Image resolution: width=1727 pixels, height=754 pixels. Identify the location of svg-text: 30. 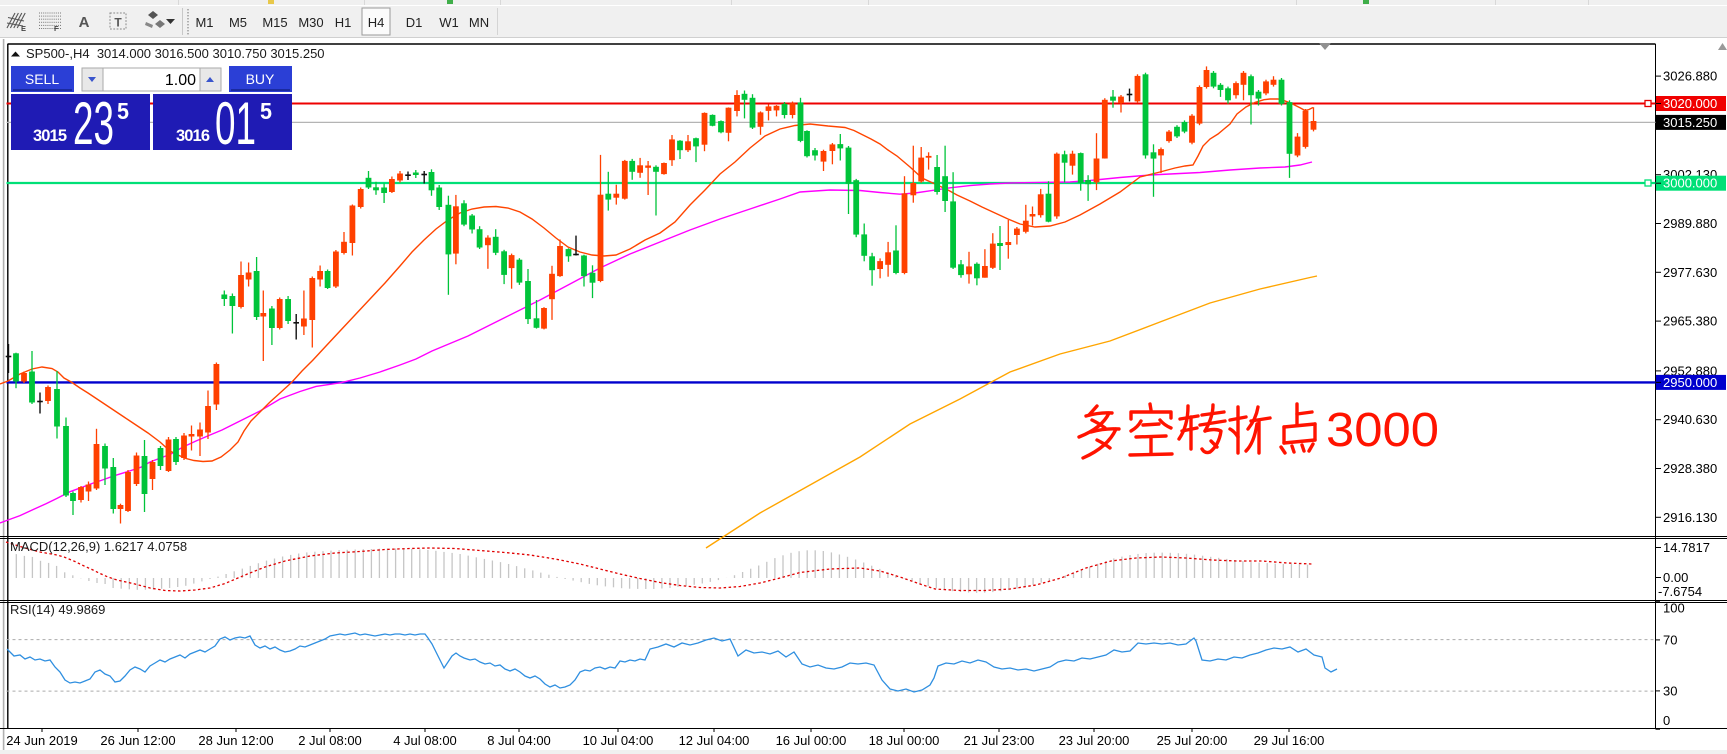
(1670, 690).